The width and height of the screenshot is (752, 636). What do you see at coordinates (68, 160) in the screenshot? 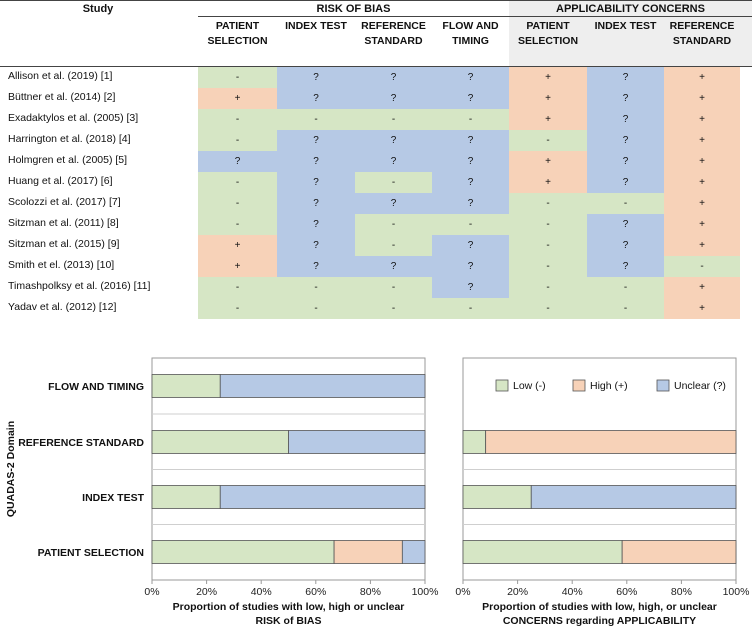
I see `study-name: Holmgren et al. (2005) [5]` at bounding box center [68, 160].